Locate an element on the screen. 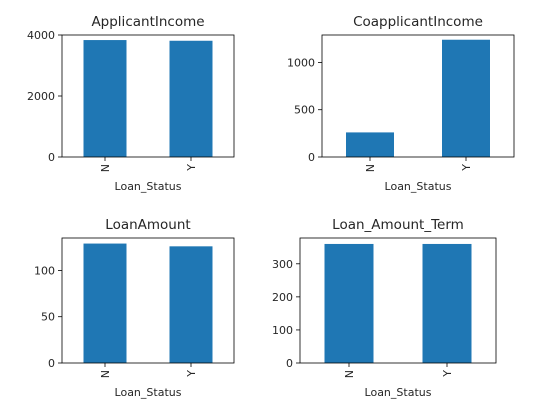  chart-4-title: Loan_Amount_Term is located at coordinates (398, 225).